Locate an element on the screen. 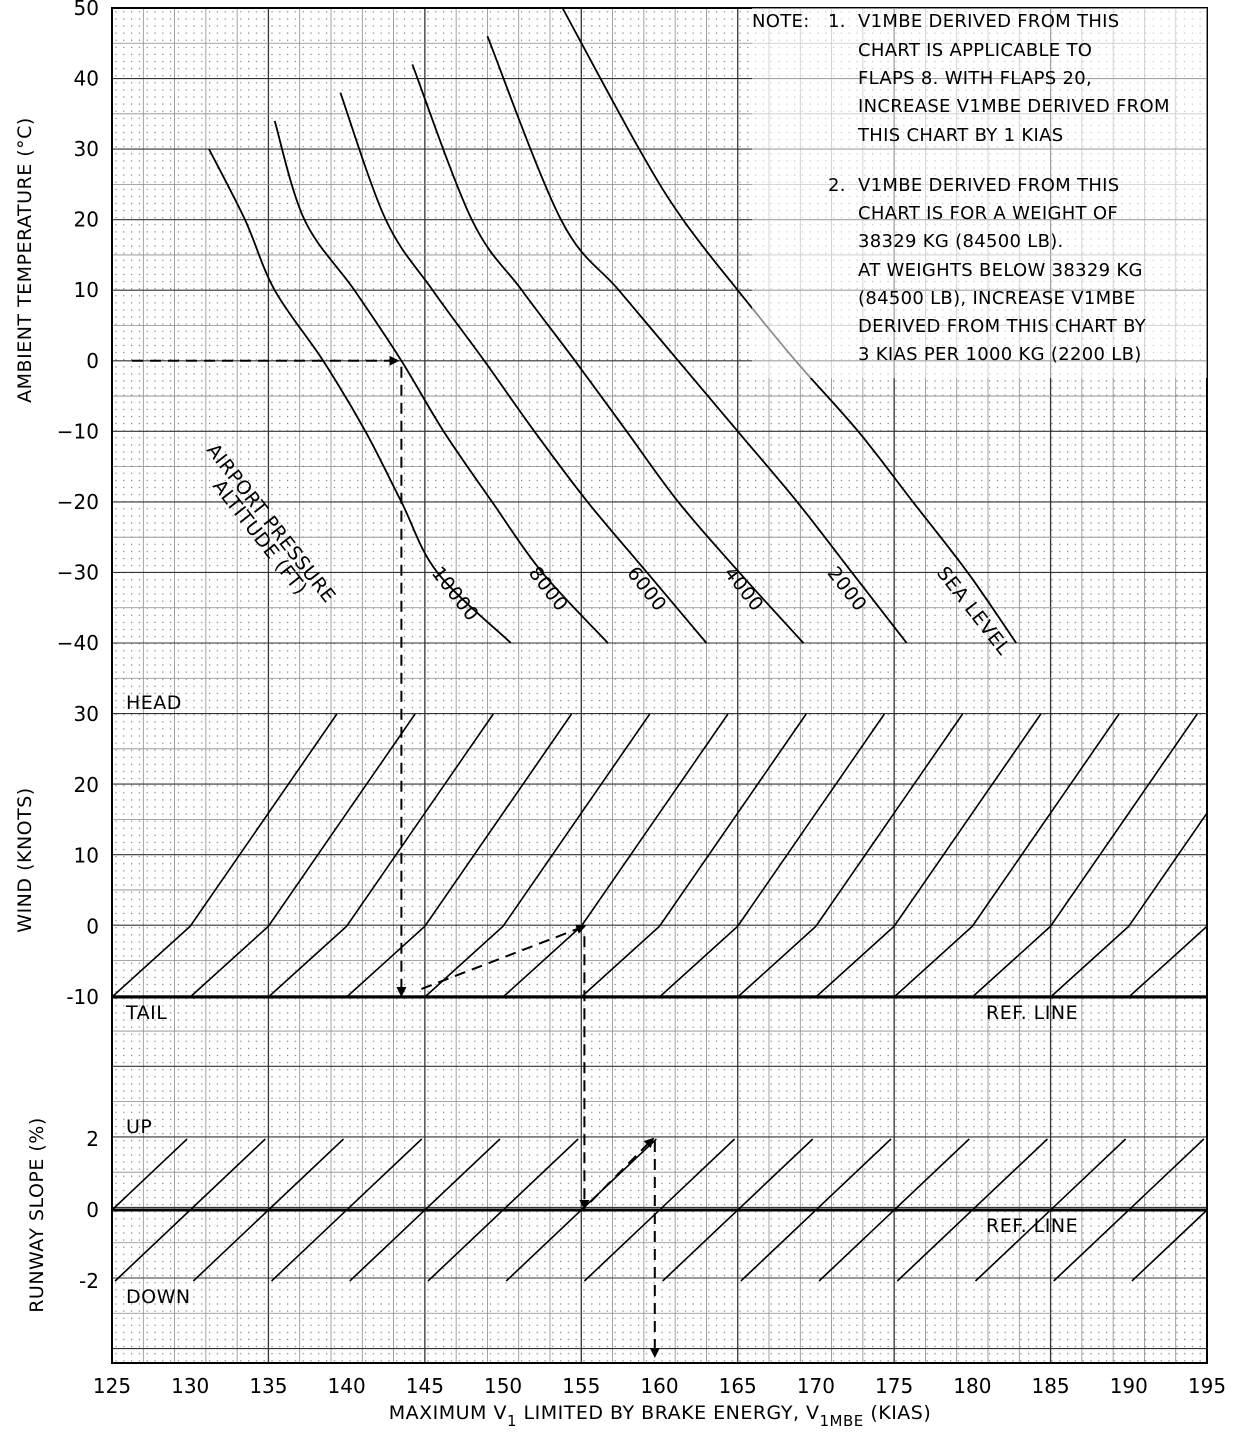 The height and width of the screenshot is (1436, 1237). x-tick-label: 125 is located at coordinates (112, 1386).